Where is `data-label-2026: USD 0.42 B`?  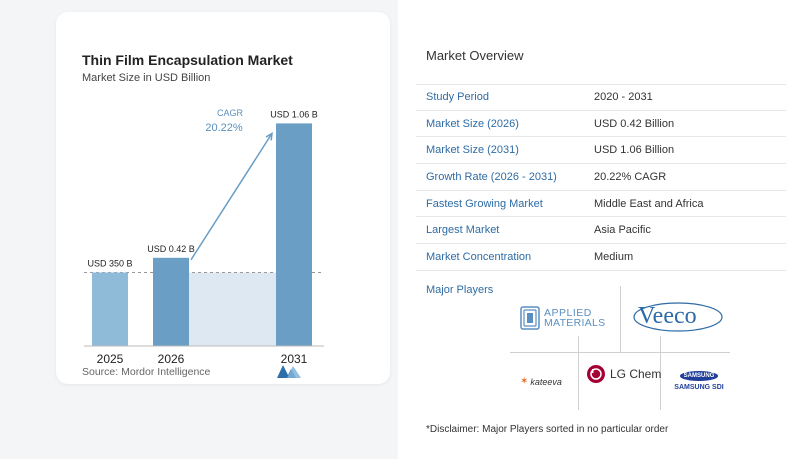 data-label-2026: USD 0.42 B is located at coordinates (171, 249).